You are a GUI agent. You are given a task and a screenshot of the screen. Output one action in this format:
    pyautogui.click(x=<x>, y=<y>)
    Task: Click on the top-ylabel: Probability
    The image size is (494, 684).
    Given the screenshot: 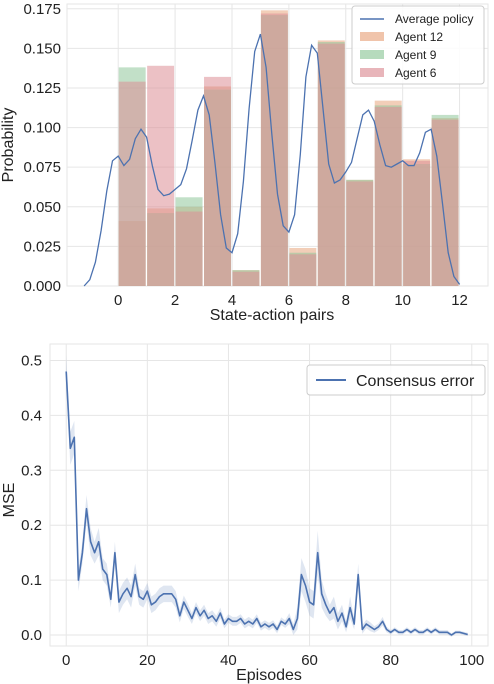 What is the action you would take?
    pyautogui.click(x=8, y=145)
    